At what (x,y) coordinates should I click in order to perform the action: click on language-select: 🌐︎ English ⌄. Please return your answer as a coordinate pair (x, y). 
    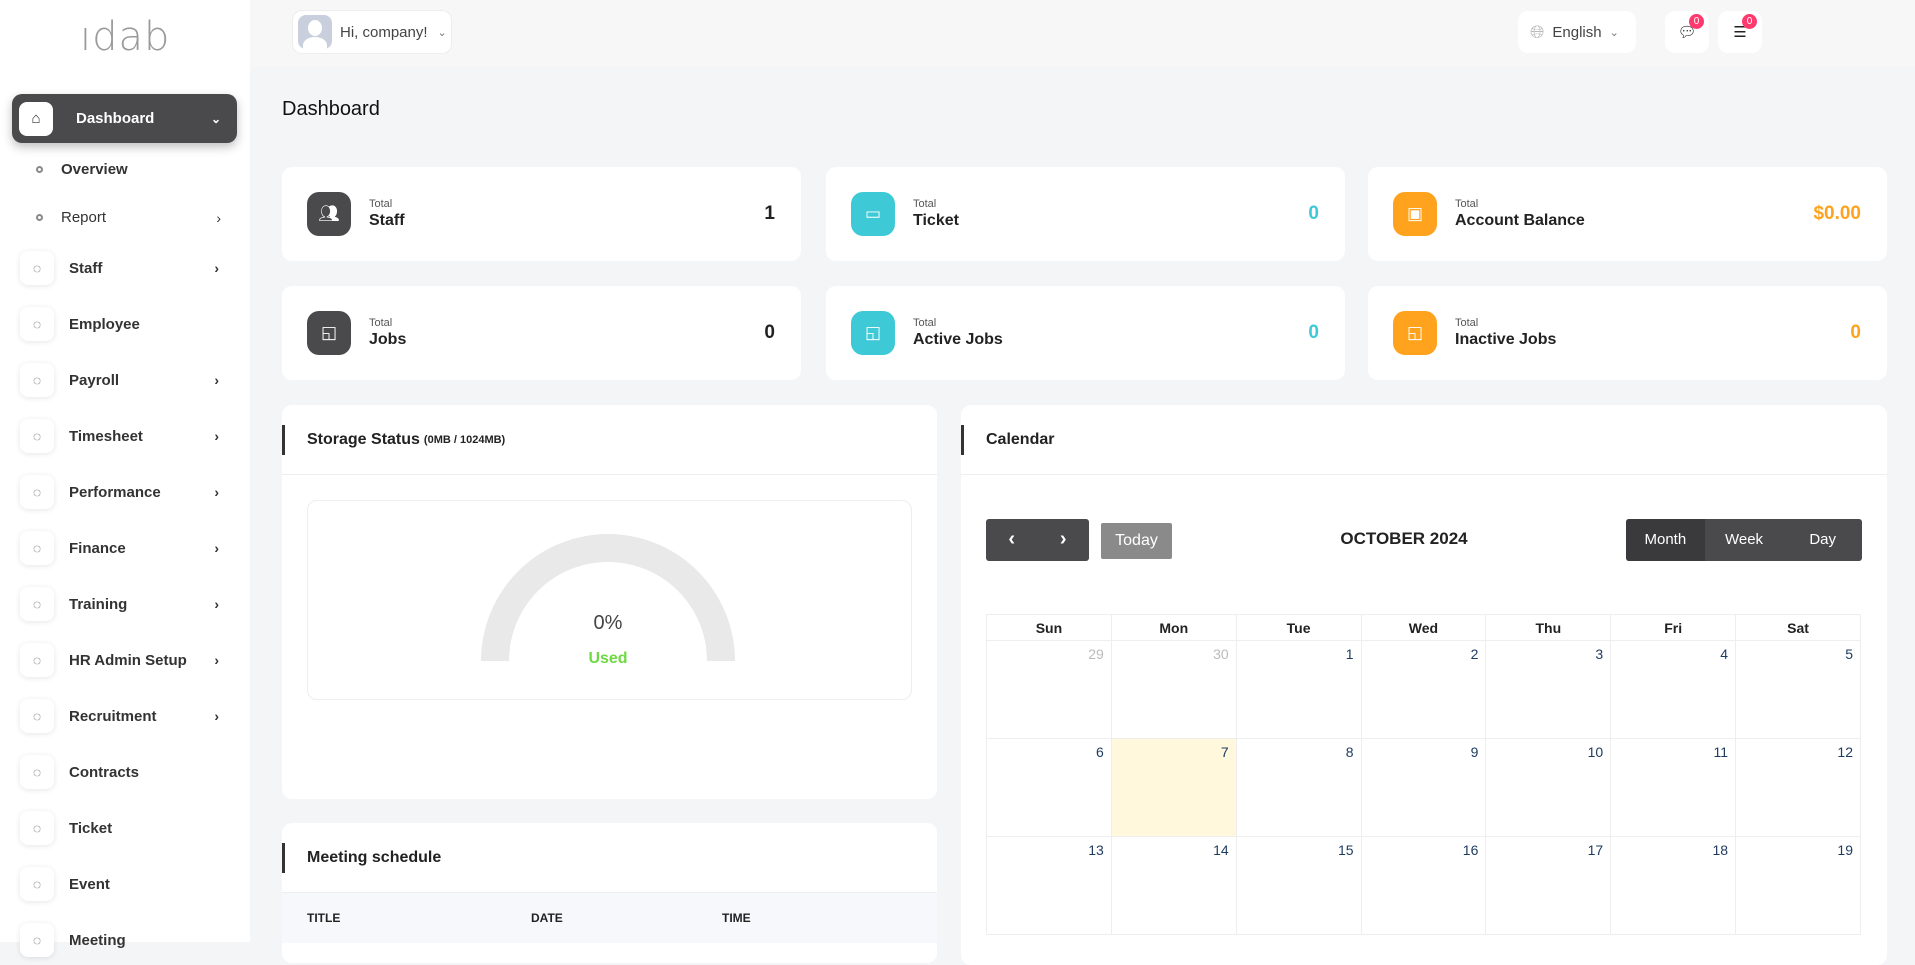
    Looking at the image, I should click on (1577, 32).